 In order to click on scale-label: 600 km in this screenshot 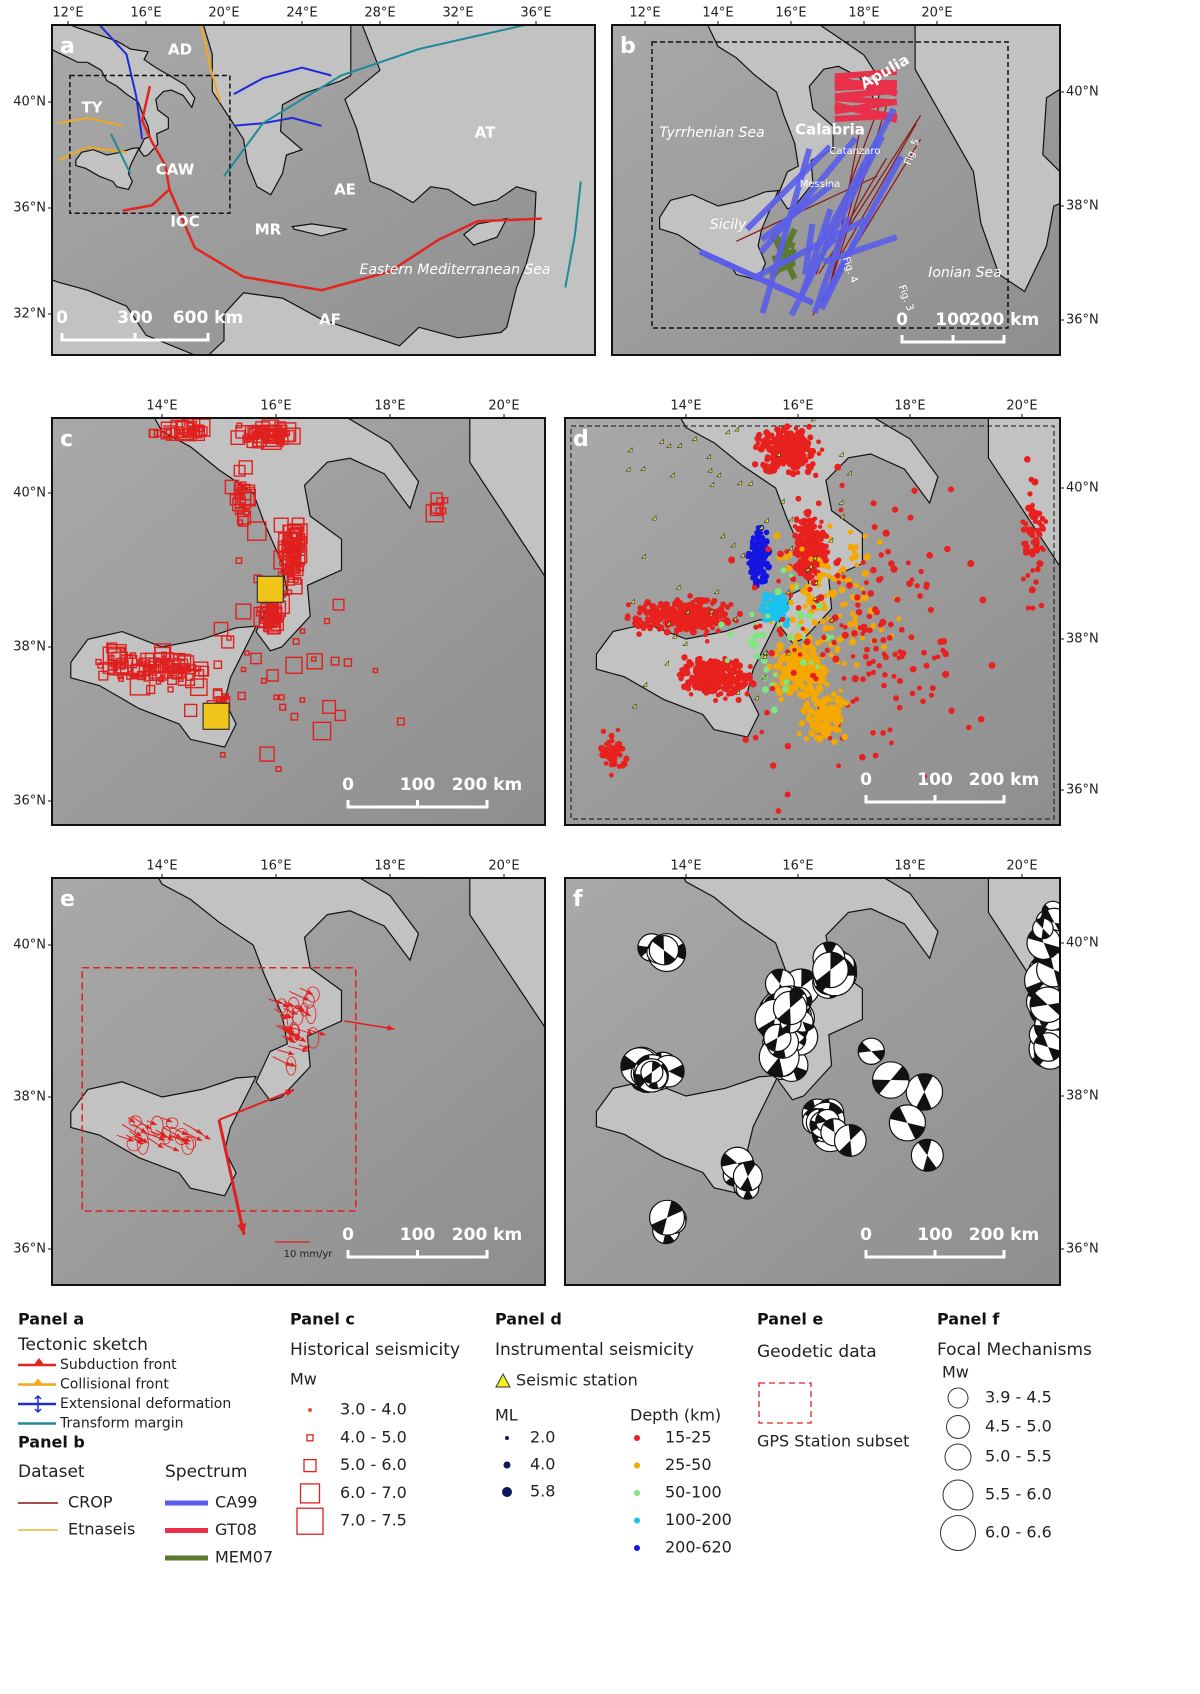, I will do `click(208, 318)`.